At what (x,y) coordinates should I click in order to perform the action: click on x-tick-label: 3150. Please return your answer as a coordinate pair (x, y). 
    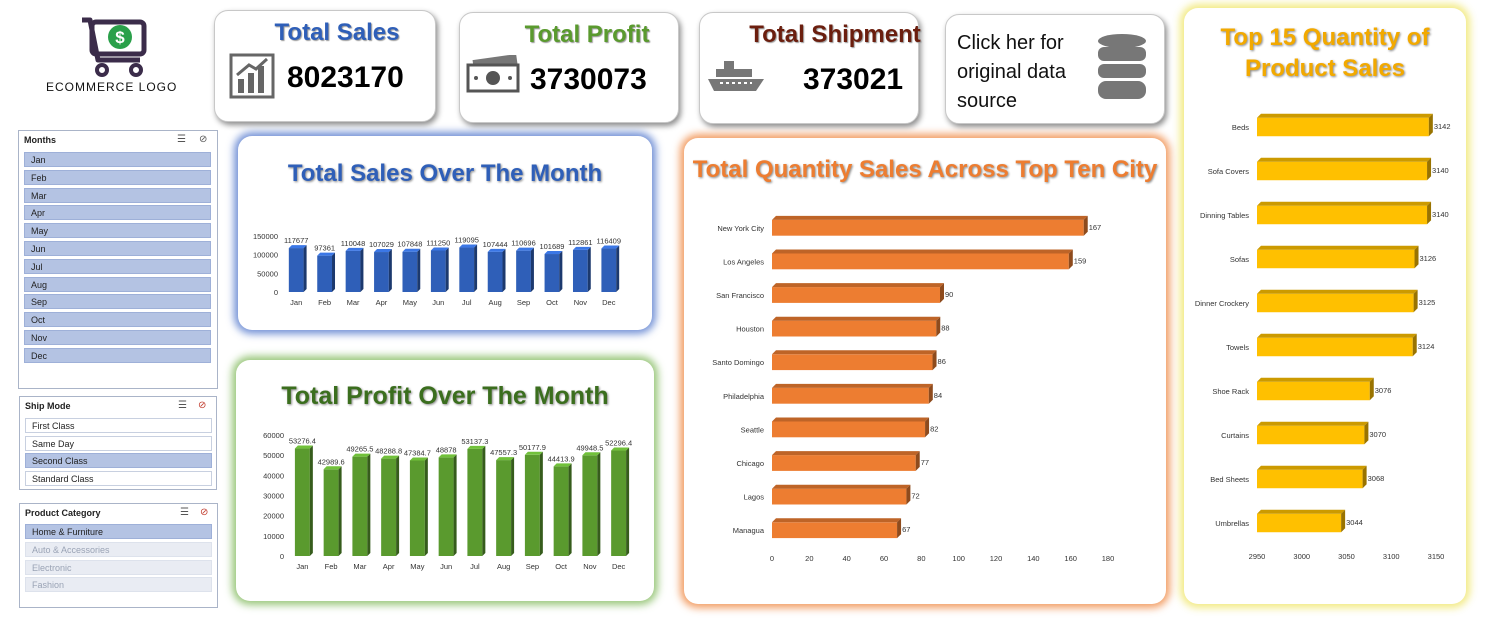
    Looking at the image, I should click on (1436, 556).